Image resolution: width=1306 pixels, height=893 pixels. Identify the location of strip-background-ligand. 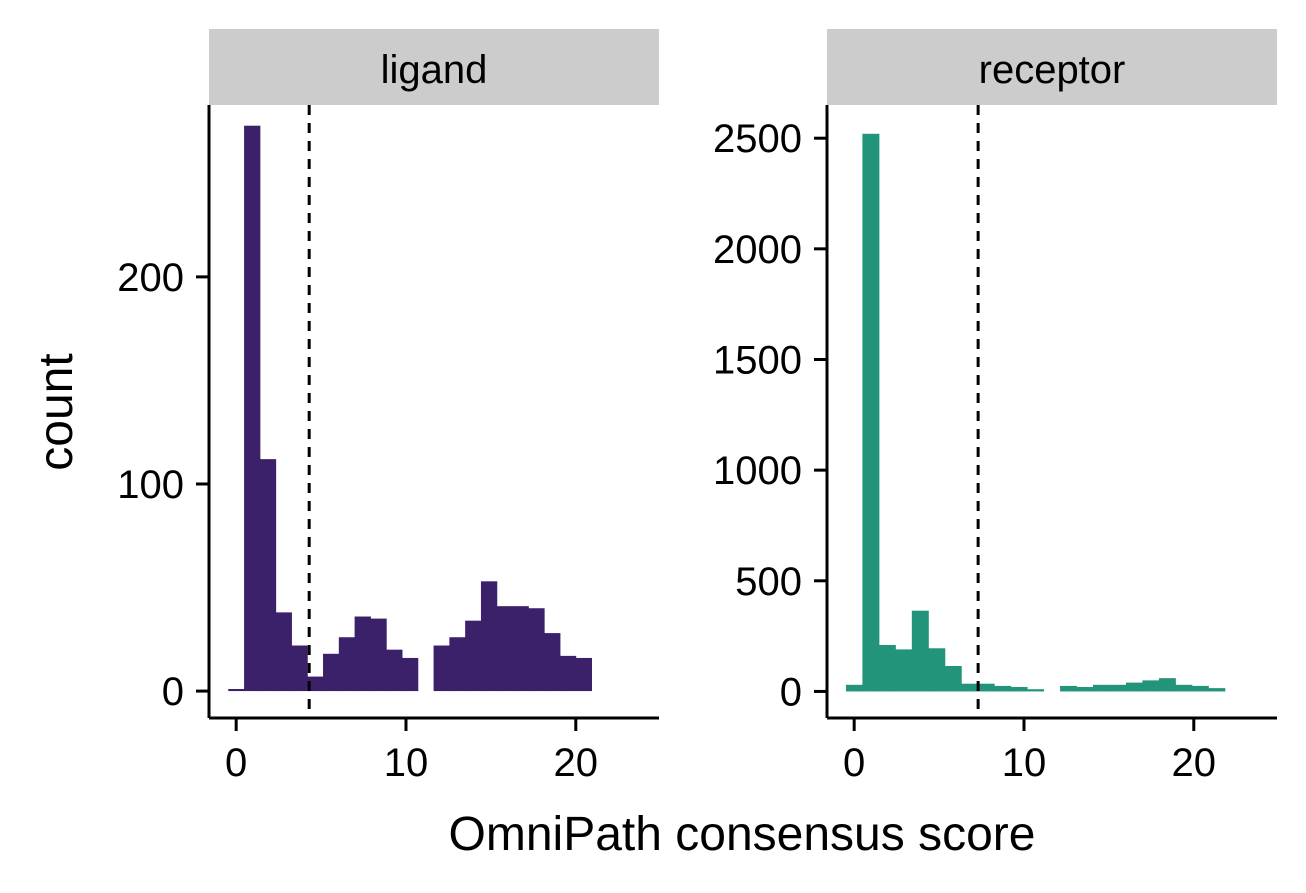
(434, 67).